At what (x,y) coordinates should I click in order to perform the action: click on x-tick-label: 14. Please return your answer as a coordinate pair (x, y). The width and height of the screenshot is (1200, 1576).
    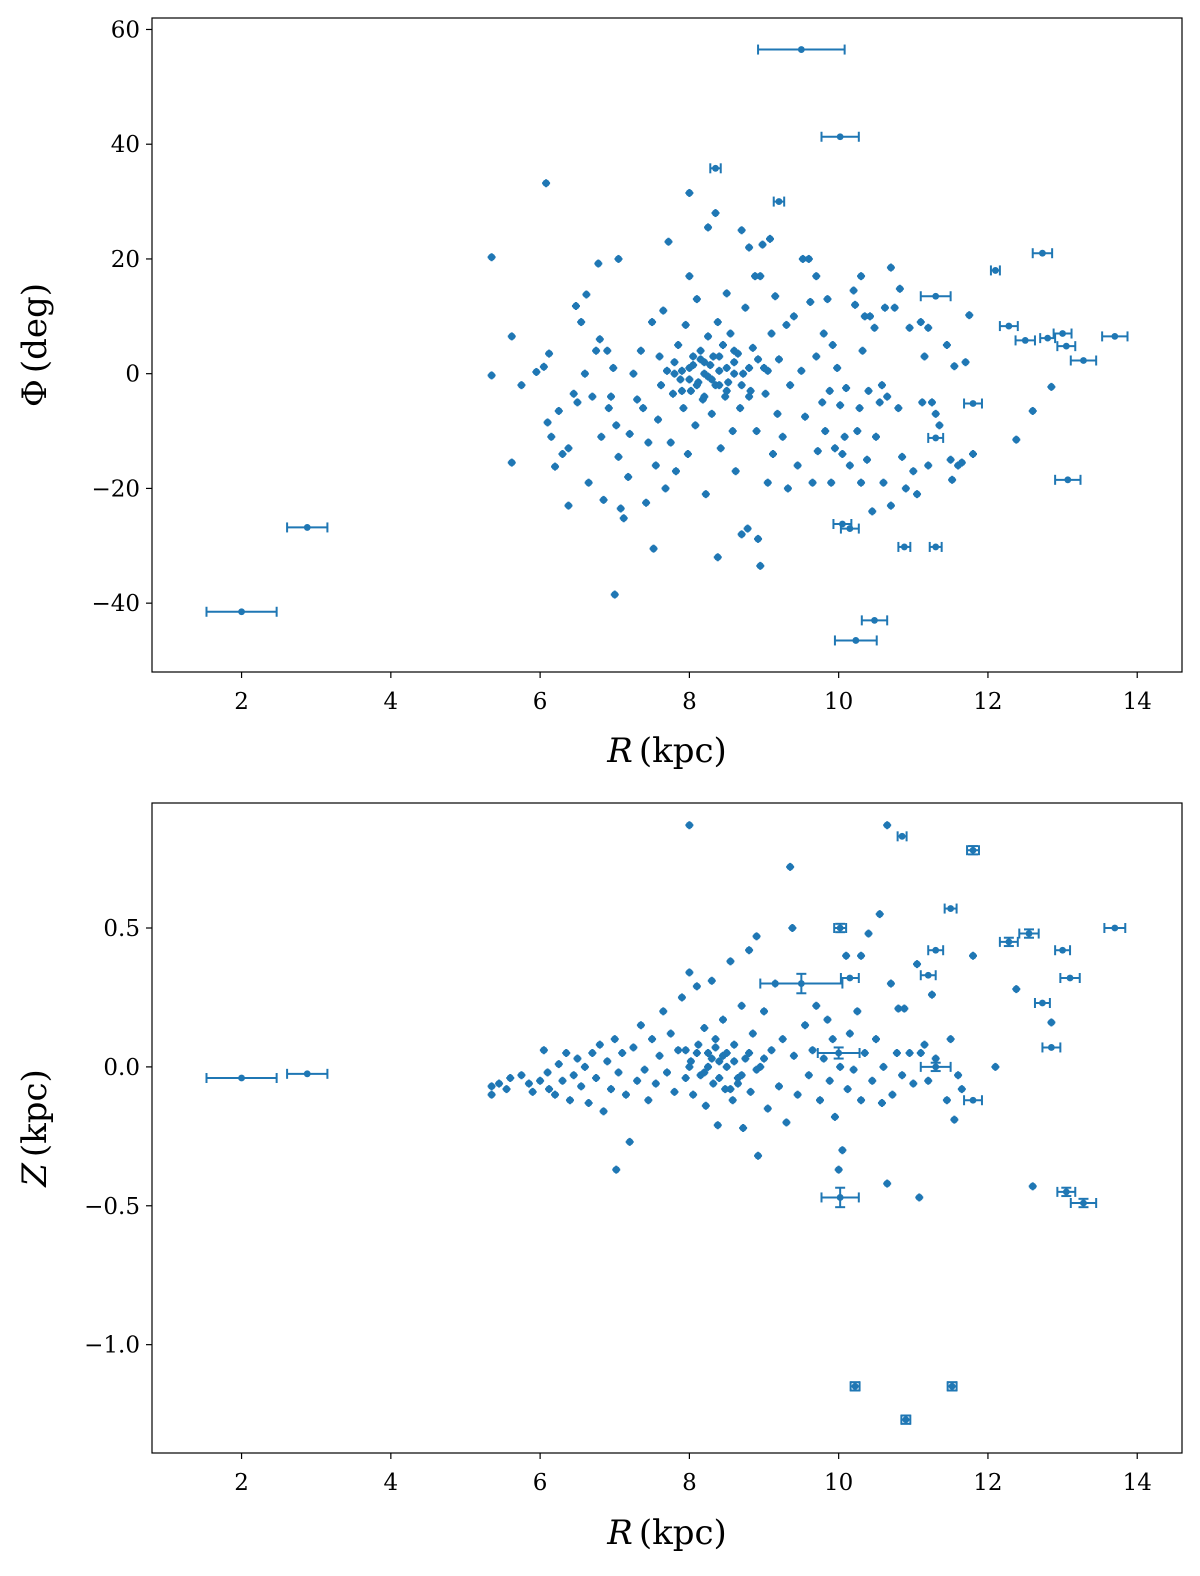
    Looking at the image, I should click on (1137, 702).